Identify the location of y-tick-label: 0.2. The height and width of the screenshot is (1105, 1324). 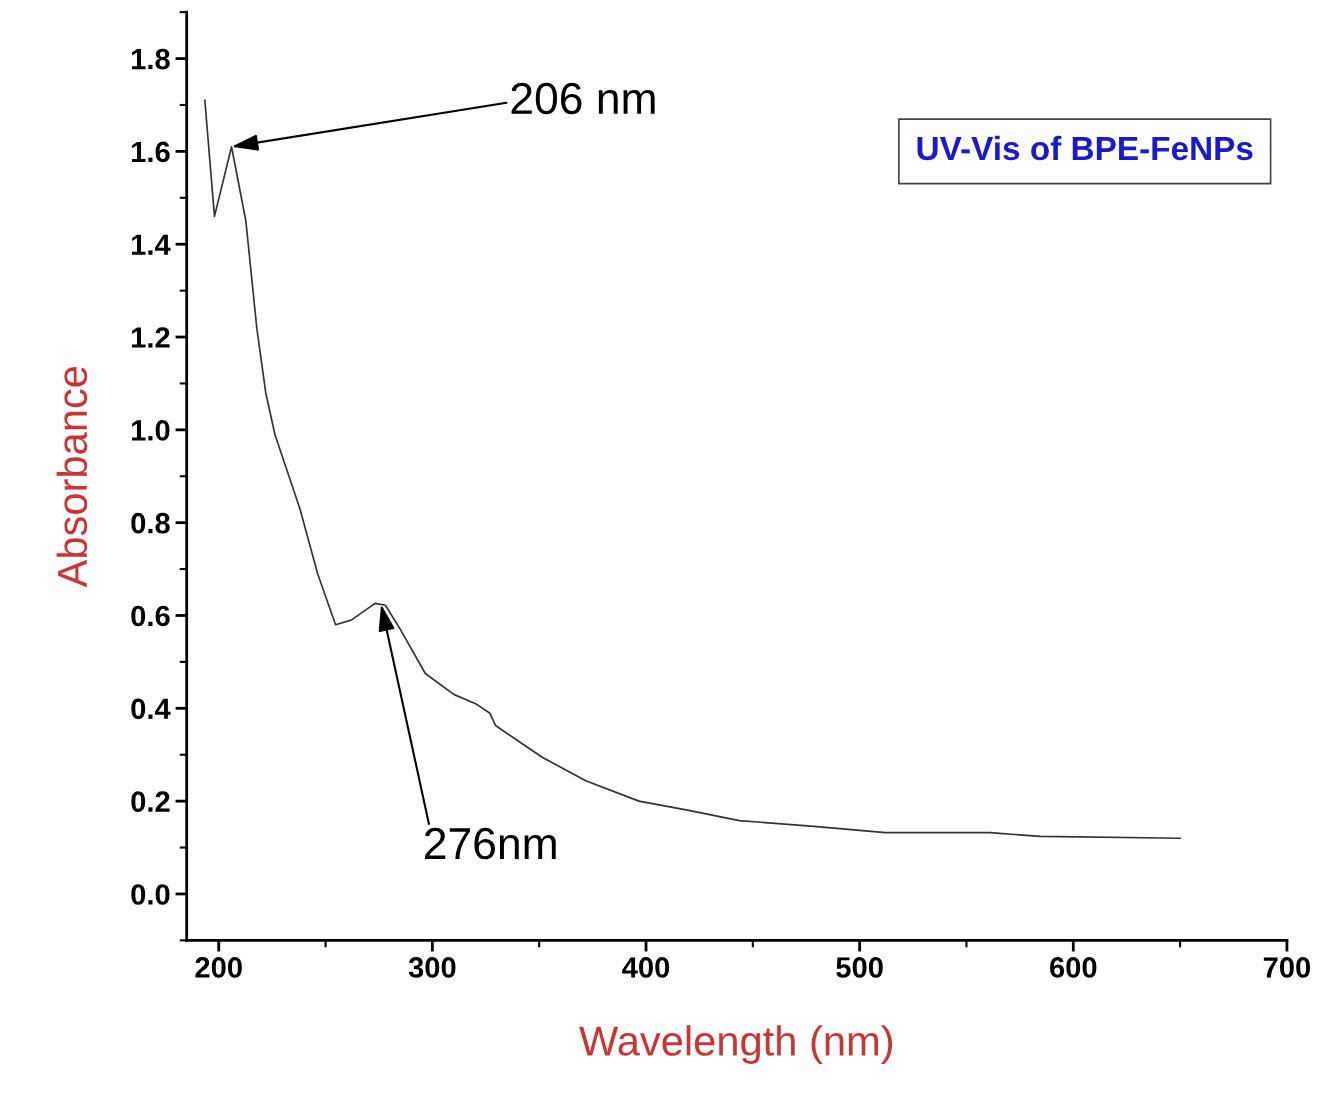
(150, 801).